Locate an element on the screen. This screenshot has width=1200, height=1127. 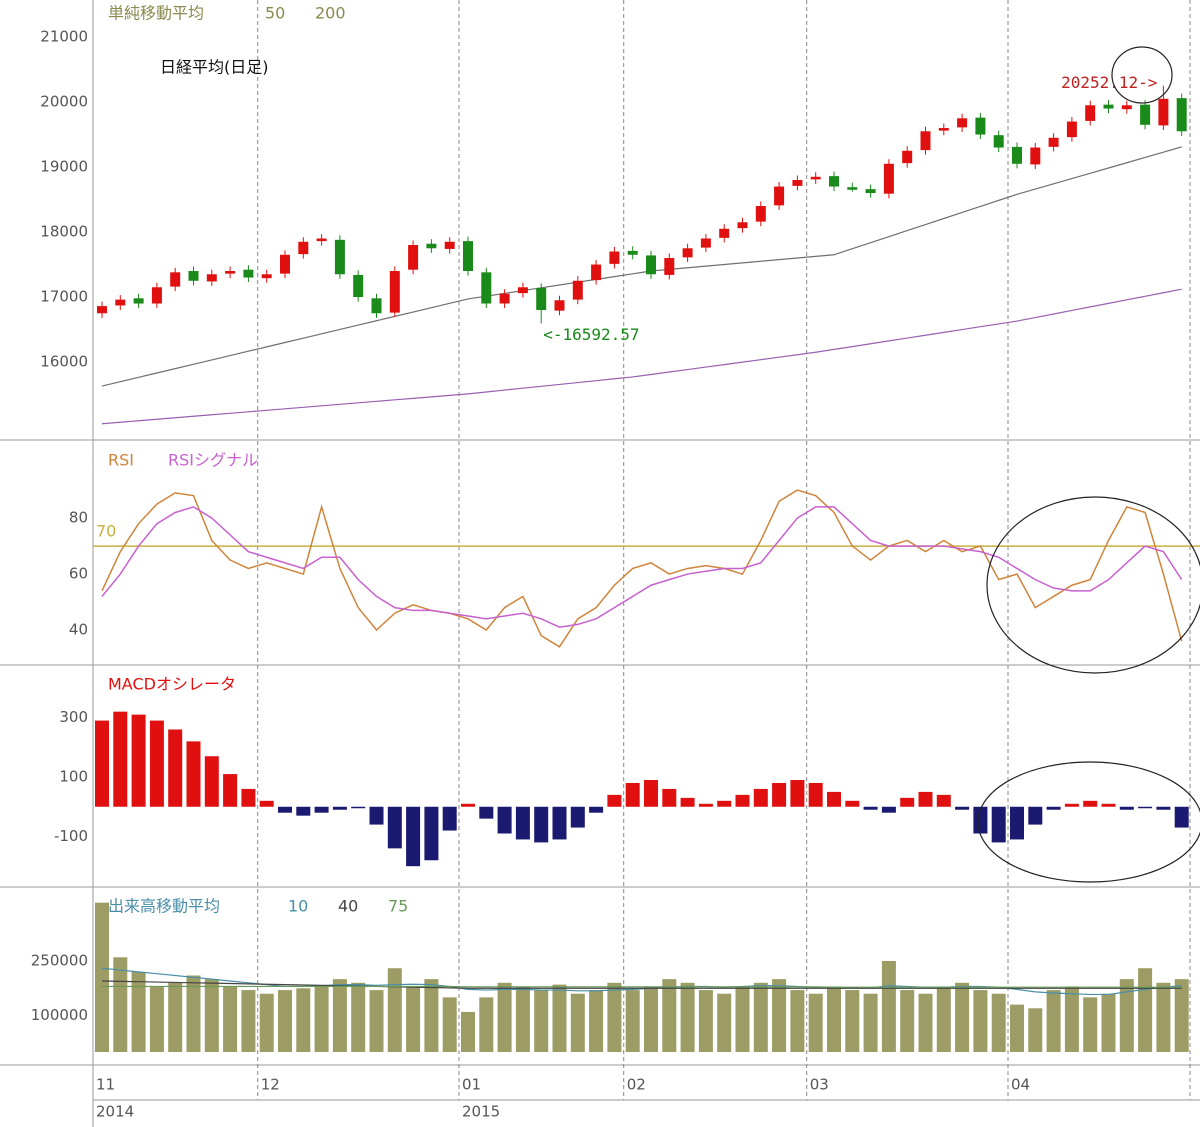
legend-entry: RSI is located at coordinates (121, 460).